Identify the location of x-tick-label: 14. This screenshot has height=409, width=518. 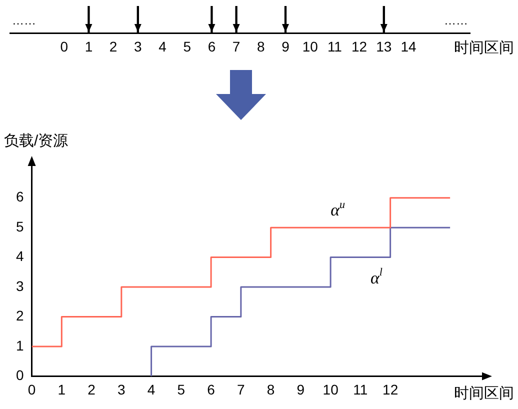
(408, 46).